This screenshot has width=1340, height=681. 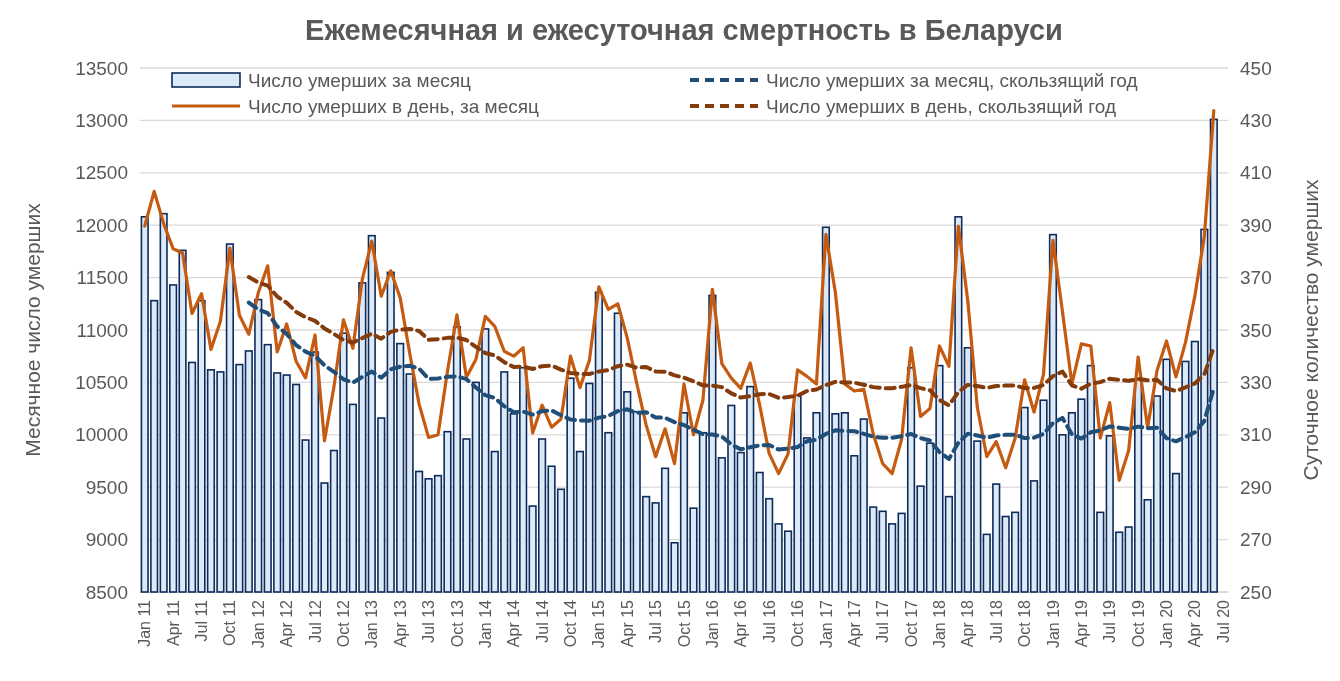 What do you see at coordinates (393, 106) in the screenshot?
I see `legend-label: Число умерших в день, за месяц` at bounding box center [393, 106].